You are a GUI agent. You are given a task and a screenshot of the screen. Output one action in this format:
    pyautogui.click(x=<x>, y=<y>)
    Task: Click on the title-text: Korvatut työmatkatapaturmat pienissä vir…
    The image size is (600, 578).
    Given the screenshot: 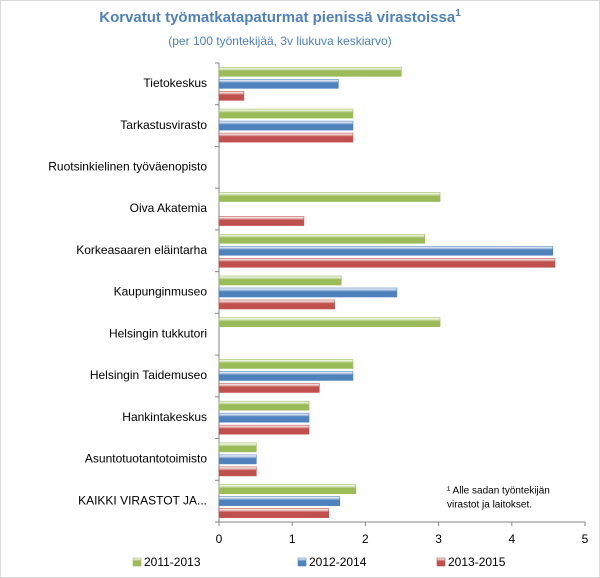 What is the action you would take?
    pyautogui.click(x=277, y=17)
    